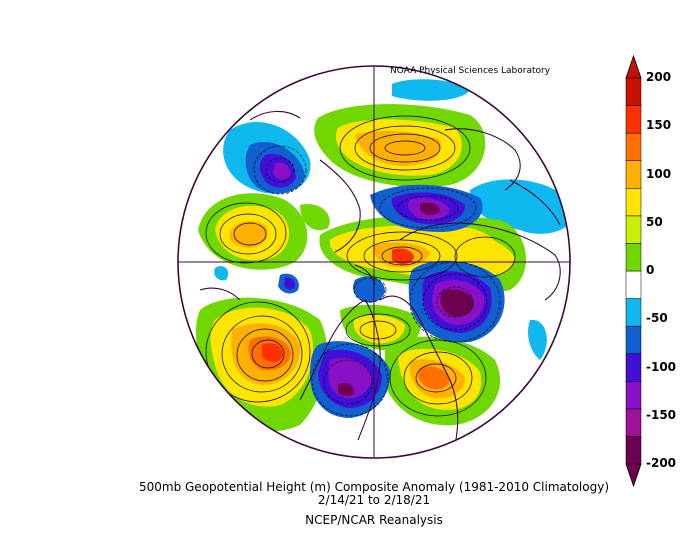 This screenshot has width=700, height=542. I want to click on colorbar, so click(633, 271).